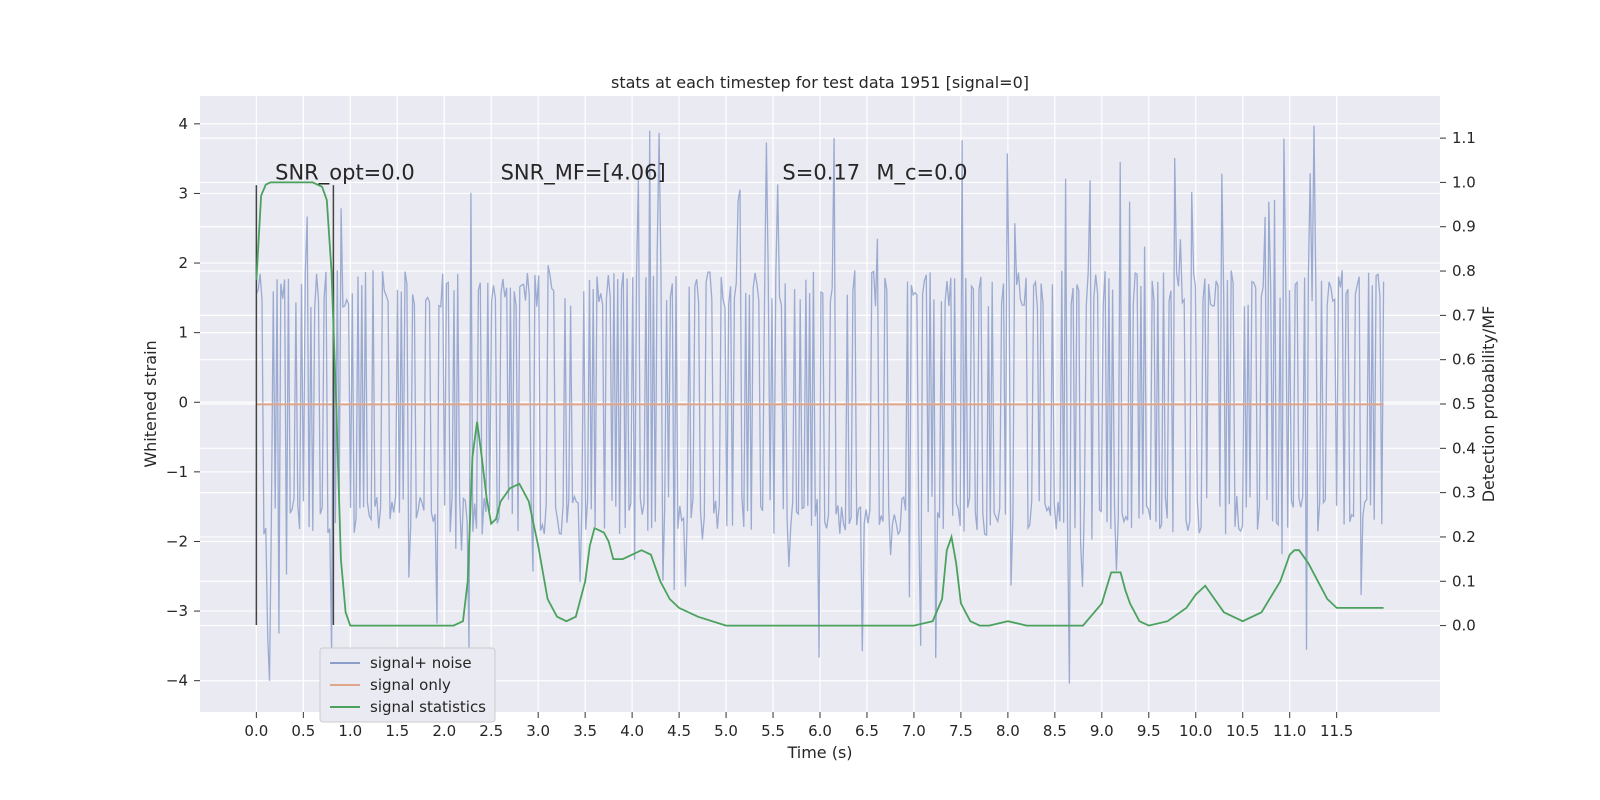 Image resolution: width=1600 pixels, height=800 pixels. Describe the element at coordinates (1458, 382) in the screenshot. I see `y-axis-right-ticks: 0.0 0.1 0.2 0.3 0.4 0.5 0.6 0.7 0.8 0.9 1.0 1.1` at that location.